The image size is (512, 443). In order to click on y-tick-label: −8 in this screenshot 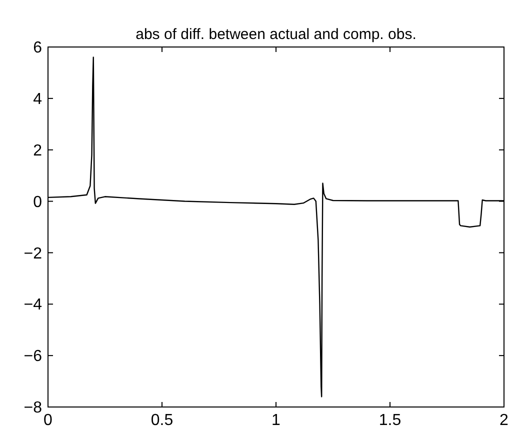, I will do `click(33, 408)`.